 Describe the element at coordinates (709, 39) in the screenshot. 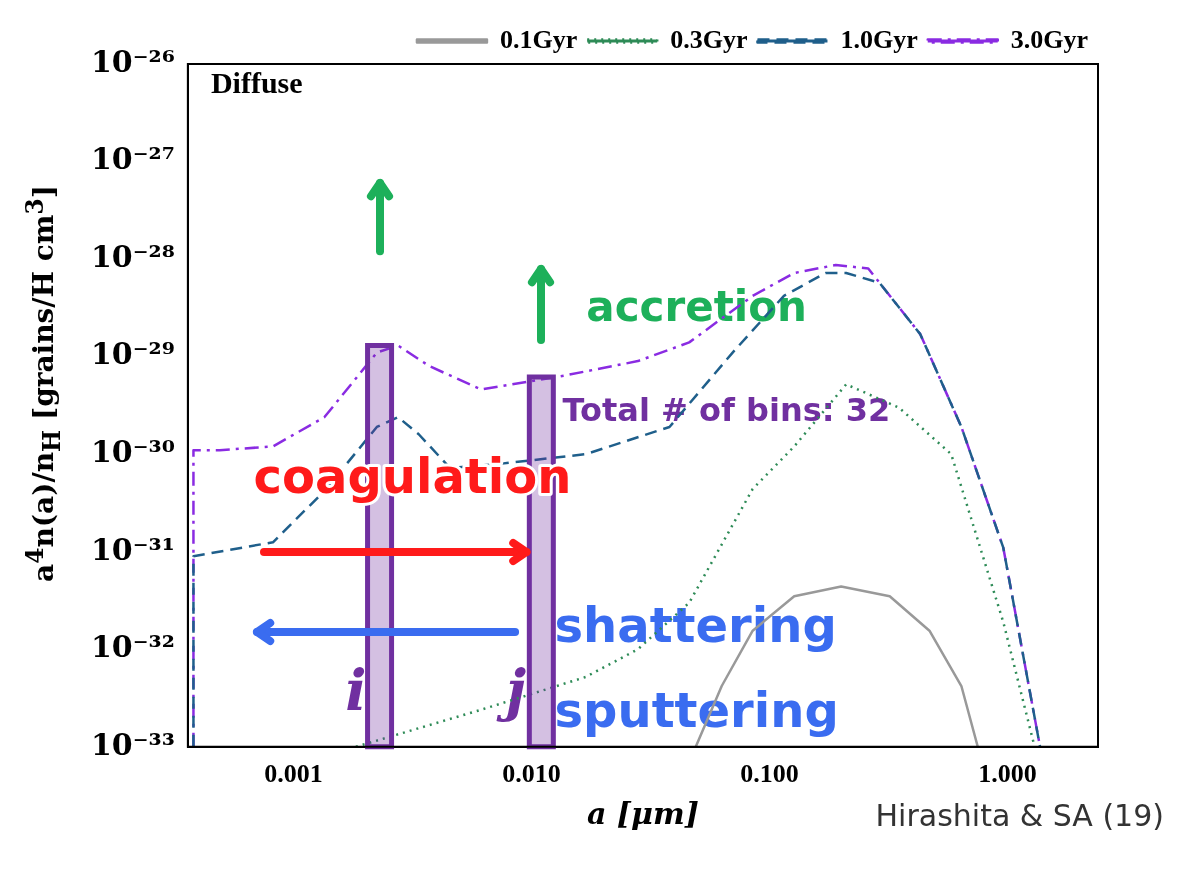

I see `legend-label: 0.3Gyr` at that location.